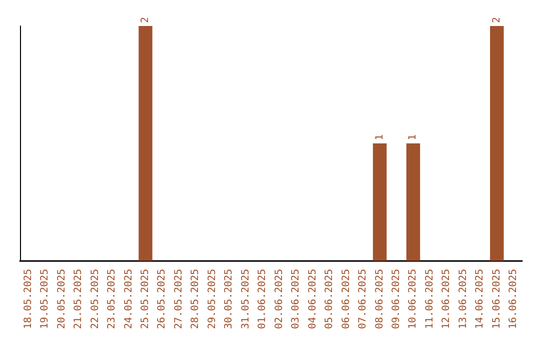 The width and height of the screenshot is (540, 340). Describe the element at coordinates (145, 299) in the screenshot. I see `x-tick-label: 25.05.2025` at that location.